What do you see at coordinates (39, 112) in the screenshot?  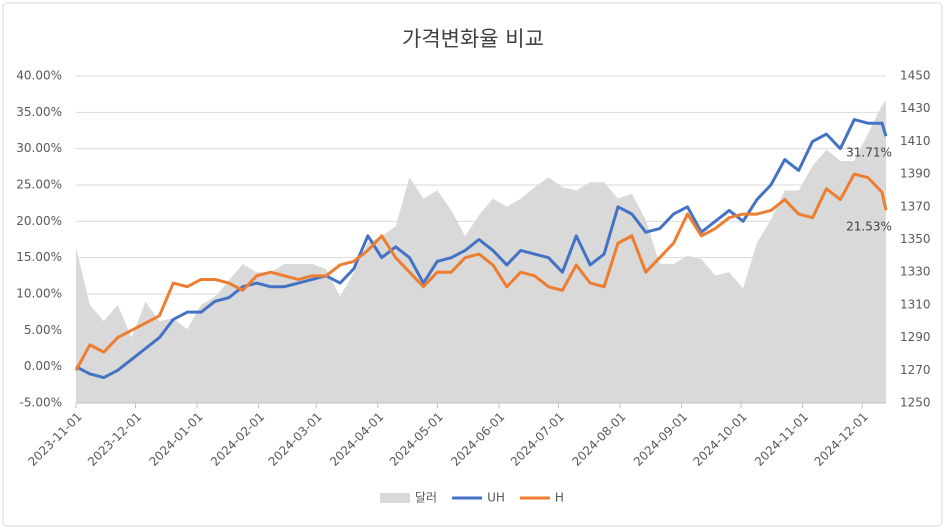 I see `y-tick-label: 35.00%` at bounding box center [39, 112].